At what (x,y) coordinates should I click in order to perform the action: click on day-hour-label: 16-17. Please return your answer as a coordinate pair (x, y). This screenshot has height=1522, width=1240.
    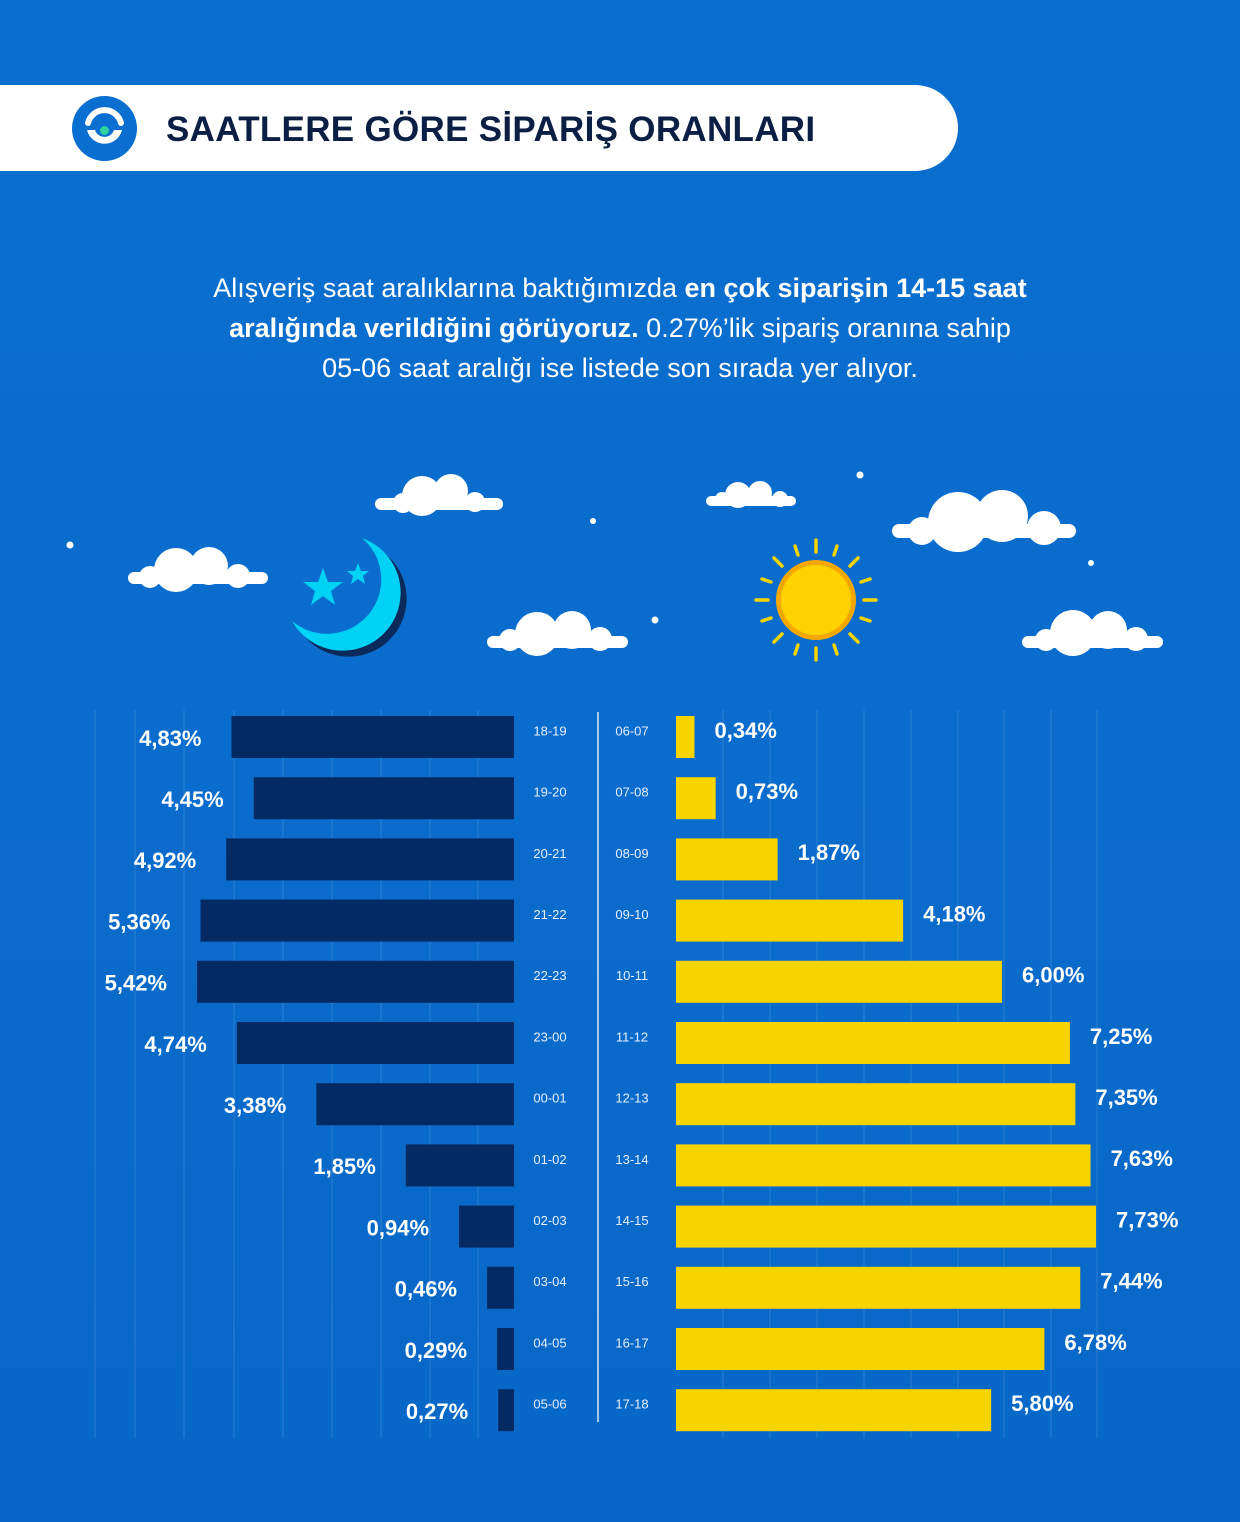
    Looking at the image, I should click on (631, 1342).